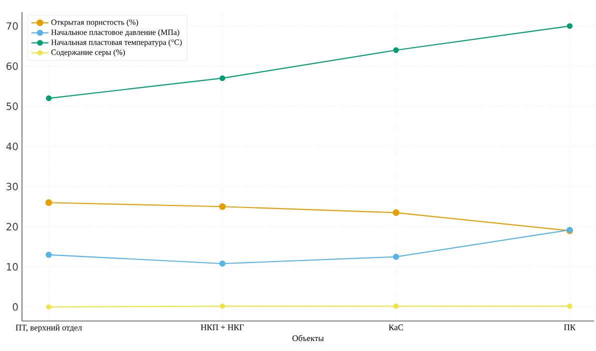 The height and width of the screenshot is (351, 596). What do you see at coordinates (12, 106) in the screenshot?
I see `y-tick-label: 50` at bounding box center [12, 106].